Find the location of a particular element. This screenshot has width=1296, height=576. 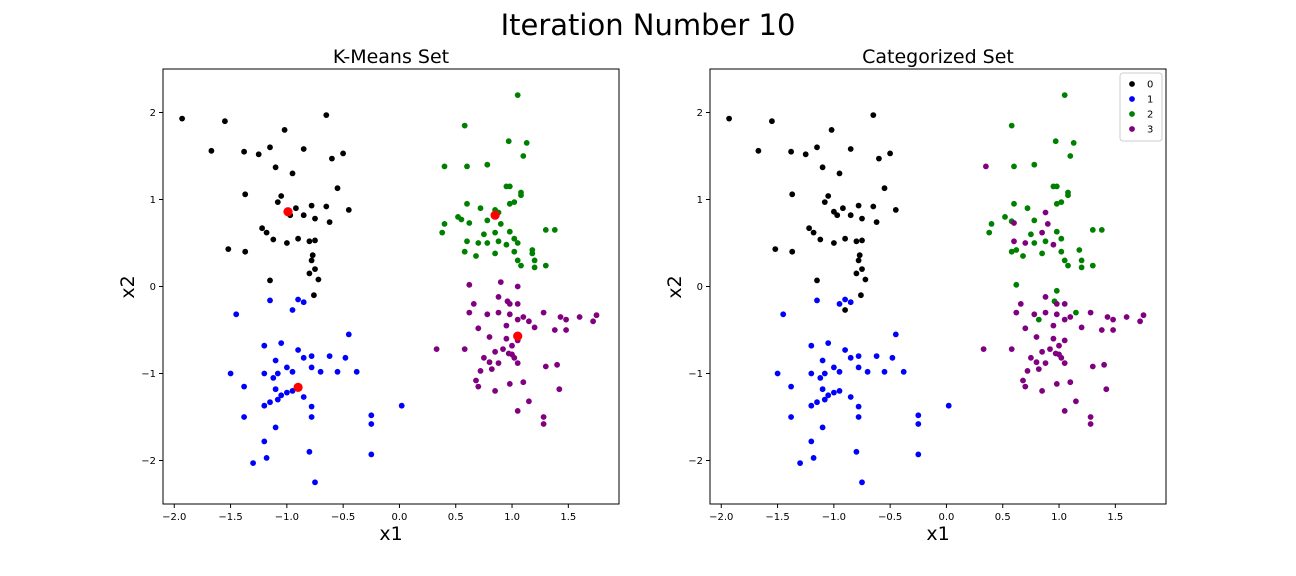

y-tick-label: −2 is located at coordinates (148, 461).